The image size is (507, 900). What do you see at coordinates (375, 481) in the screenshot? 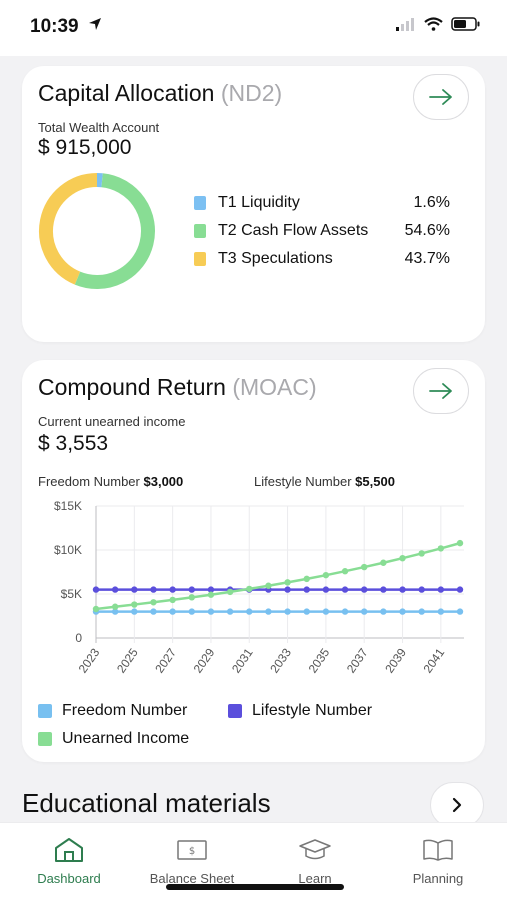
I see `lifestyle-number-value: $5,500` at bounding box center [375, 481].